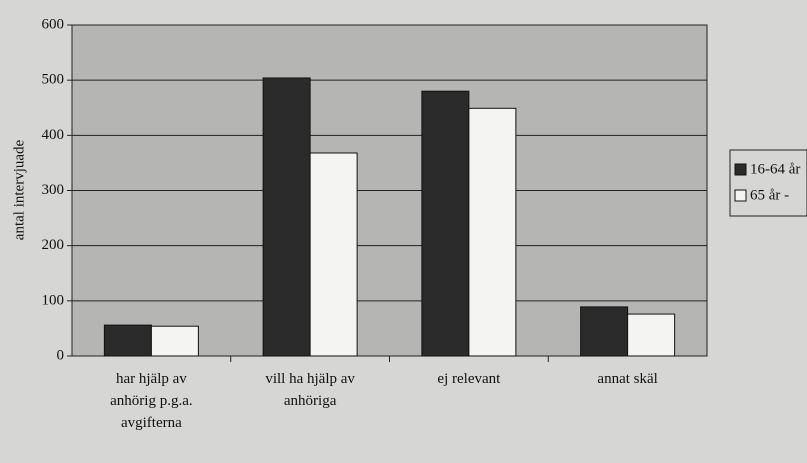 The image size is (807, 463). I want to click on x-tick-label: ej relevant, so click(469, 379).